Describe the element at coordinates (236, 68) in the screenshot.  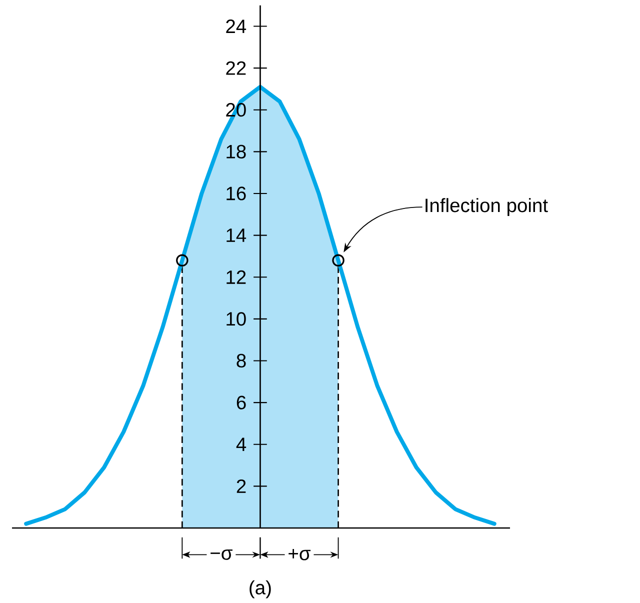
I see `y-tick-label: 22` at that location.